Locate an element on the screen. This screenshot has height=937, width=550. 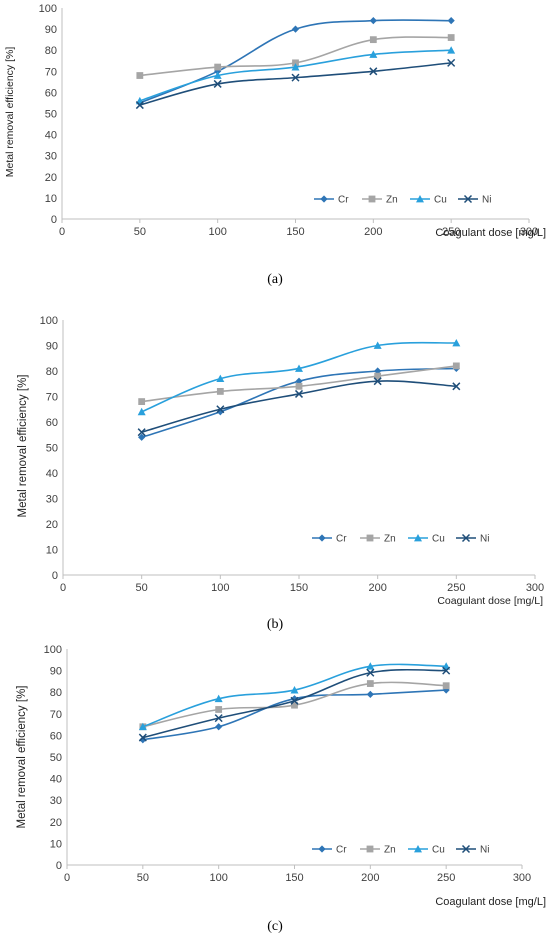
chart-b-legend-label: Ni is located at coordinates (484, 539).